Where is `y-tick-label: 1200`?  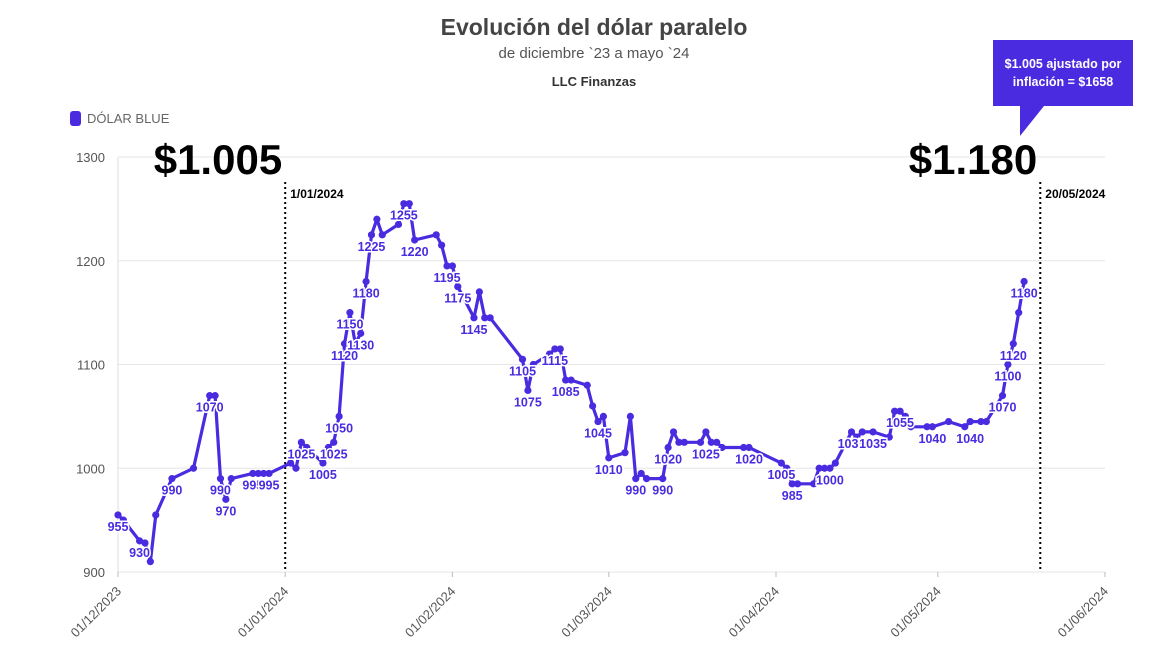 y-tick-label: 1200 is located at coordinates (90, 261).